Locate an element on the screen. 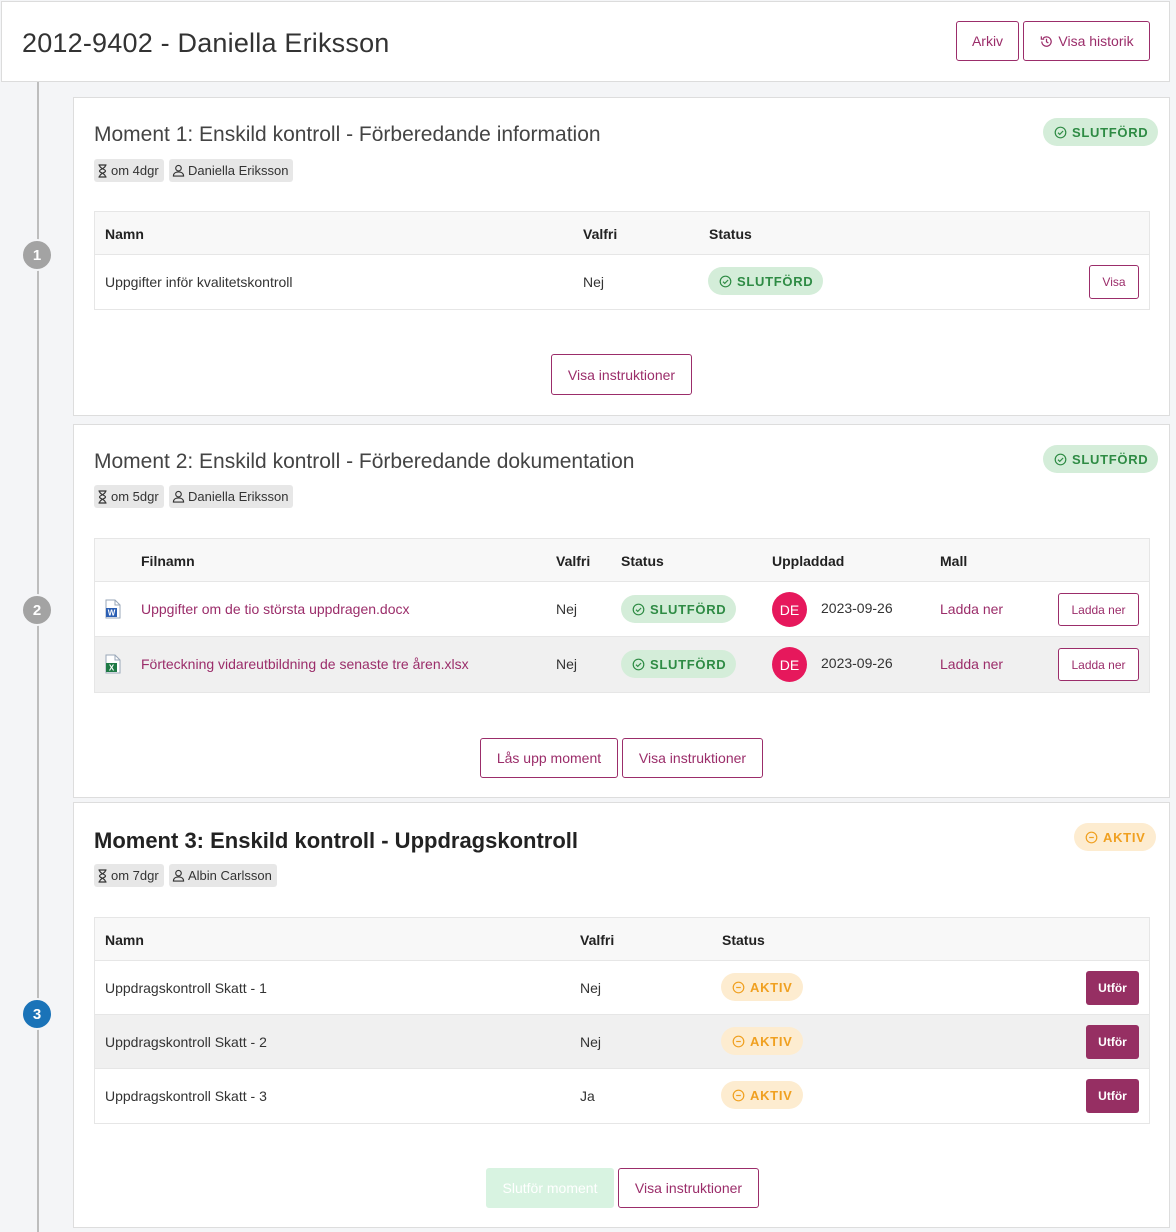 The height and width of the screenshot is (1232, 1176). due-chip: om 4dgr is located at coordinates (129, 170).